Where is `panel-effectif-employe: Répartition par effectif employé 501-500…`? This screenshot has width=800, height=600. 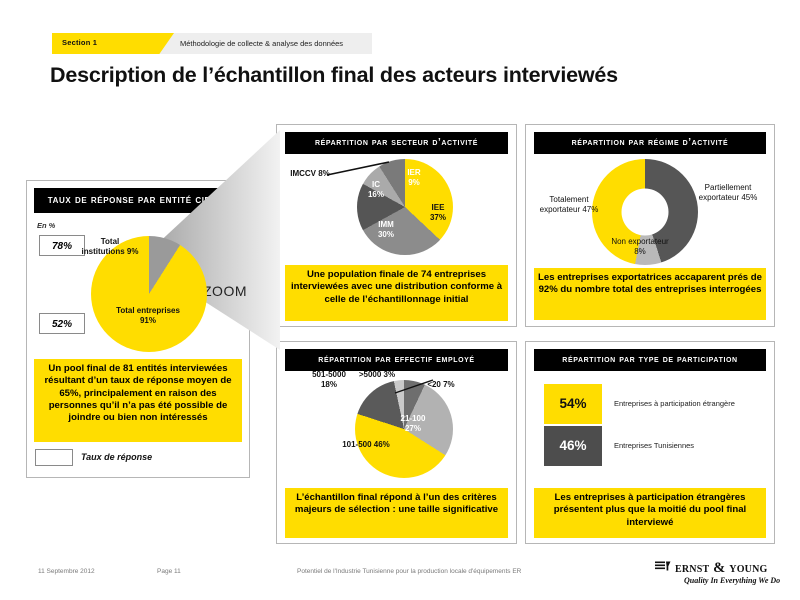
panel-effectif-employe: Répartition par effectif employé 501-500… is located at coordinates (396, 442).